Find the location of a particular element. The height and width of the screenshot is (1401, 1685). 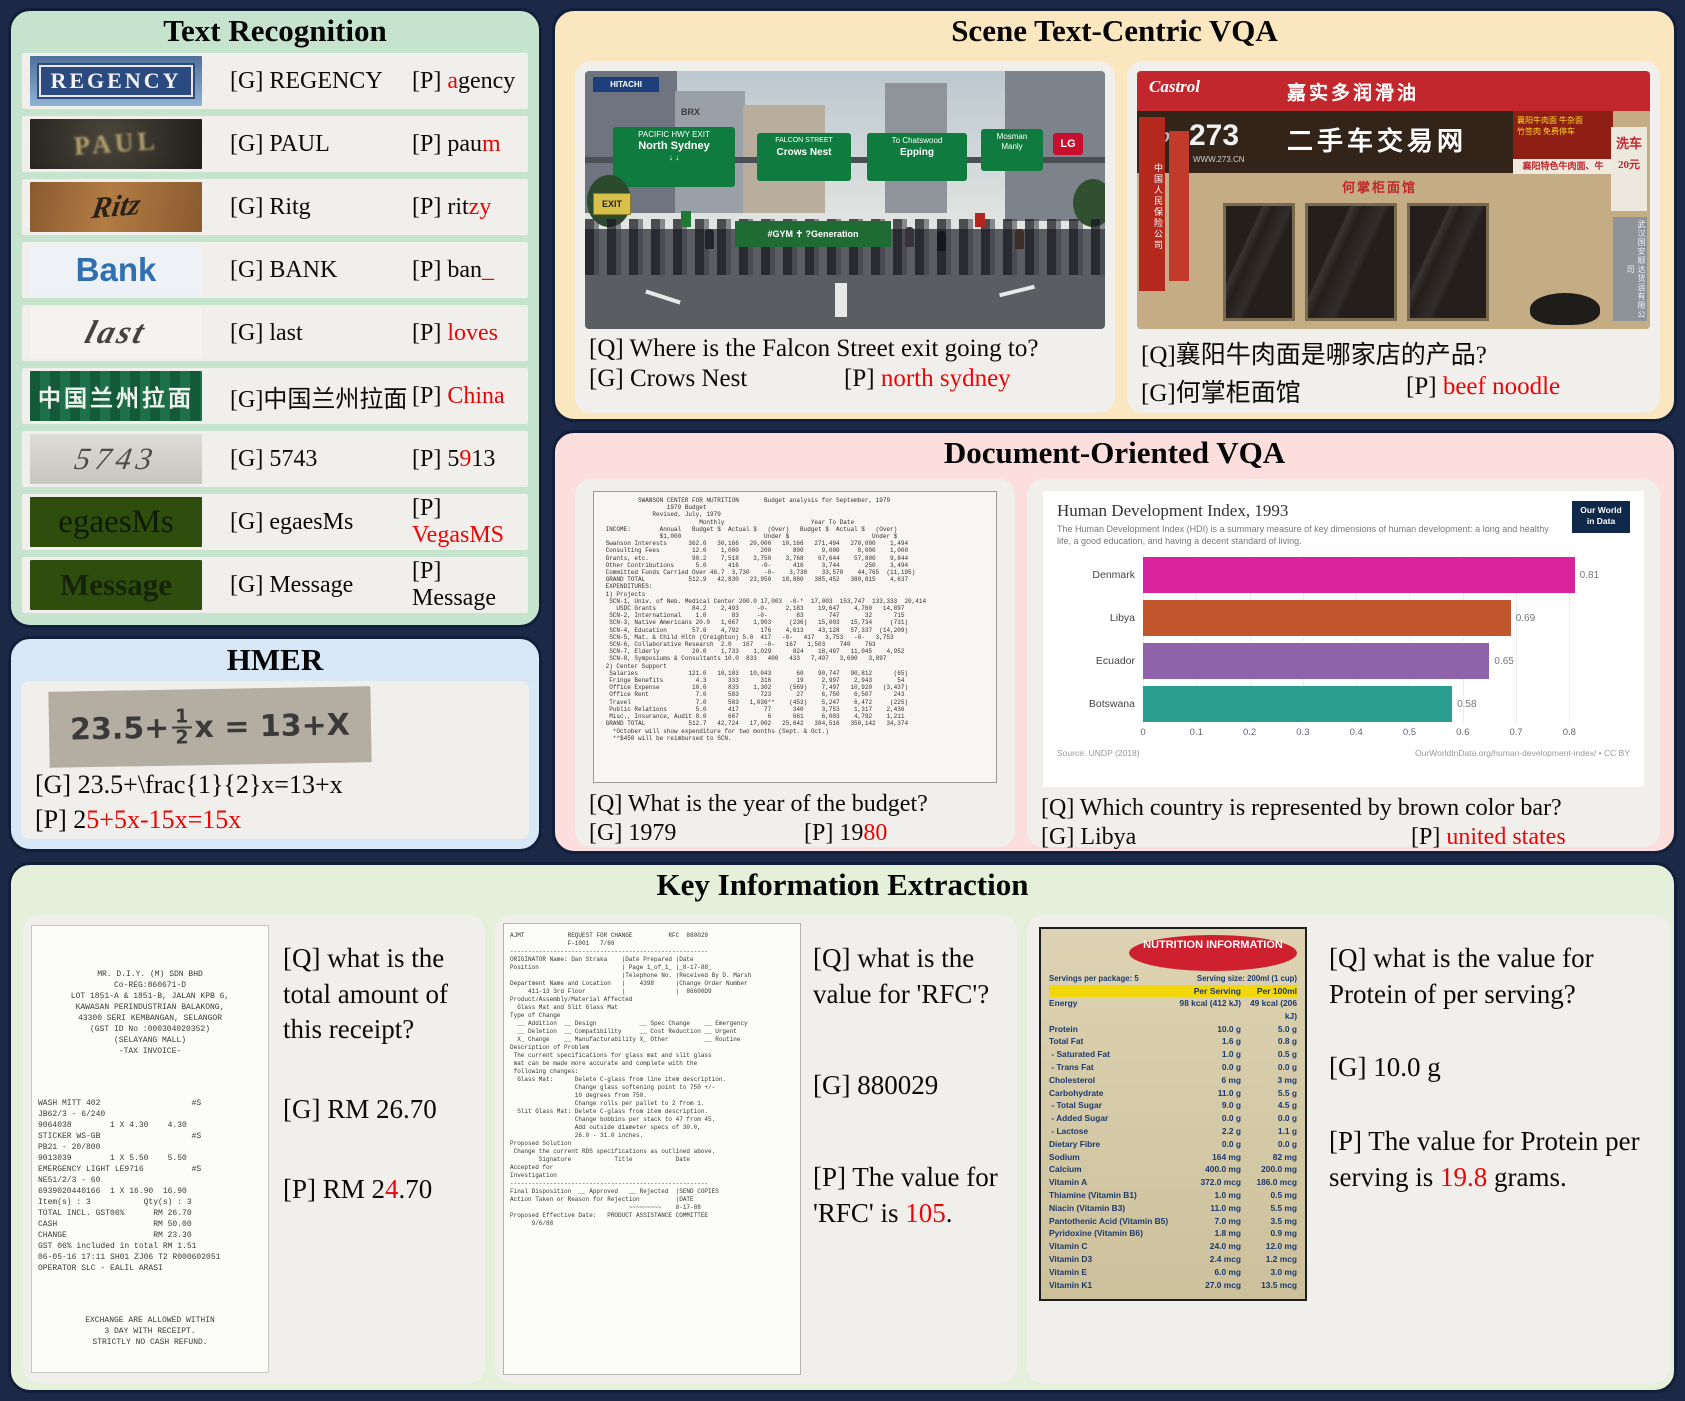

form-line: Add outside diameter specs of 30.0, is located at coordinates (605, 1127).